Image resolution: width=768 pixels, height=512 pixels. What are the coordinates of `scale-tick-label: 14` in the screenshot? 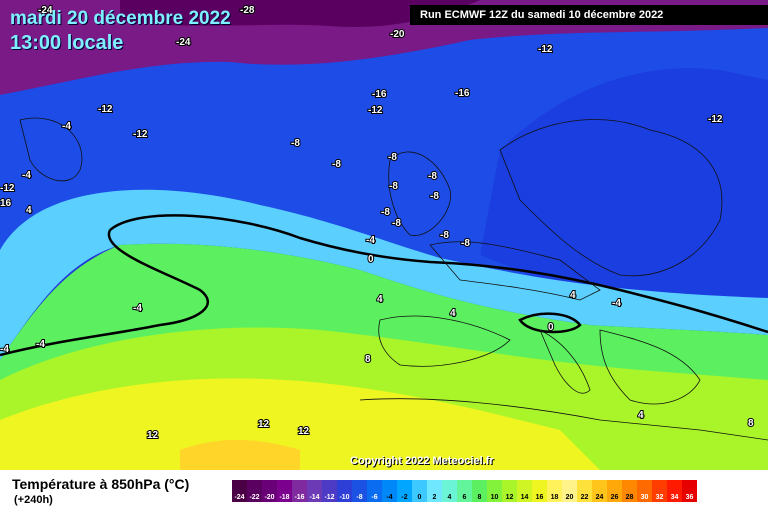 It's located at (524, 497).